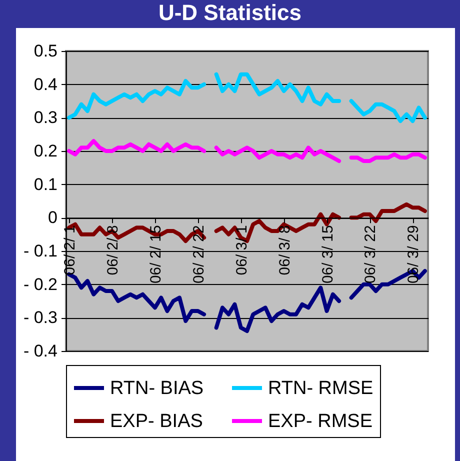 This screenshot has width=460, height=461. What do you see at coordinates (40, 318) in the screenshot?
I see `y-tick-label: - 0.3` at bounding box center [40, 318].